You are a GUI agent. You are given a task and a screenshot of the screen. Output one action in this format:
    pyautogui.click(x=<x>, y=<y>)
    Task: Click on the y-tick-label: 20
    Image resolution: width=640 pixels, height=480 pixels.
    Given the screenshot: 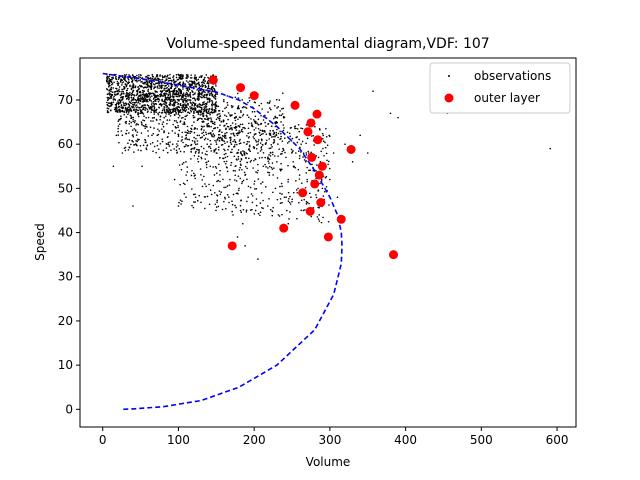 What is the action you would take?
    pyautogui.click(x=65, y=321)
    